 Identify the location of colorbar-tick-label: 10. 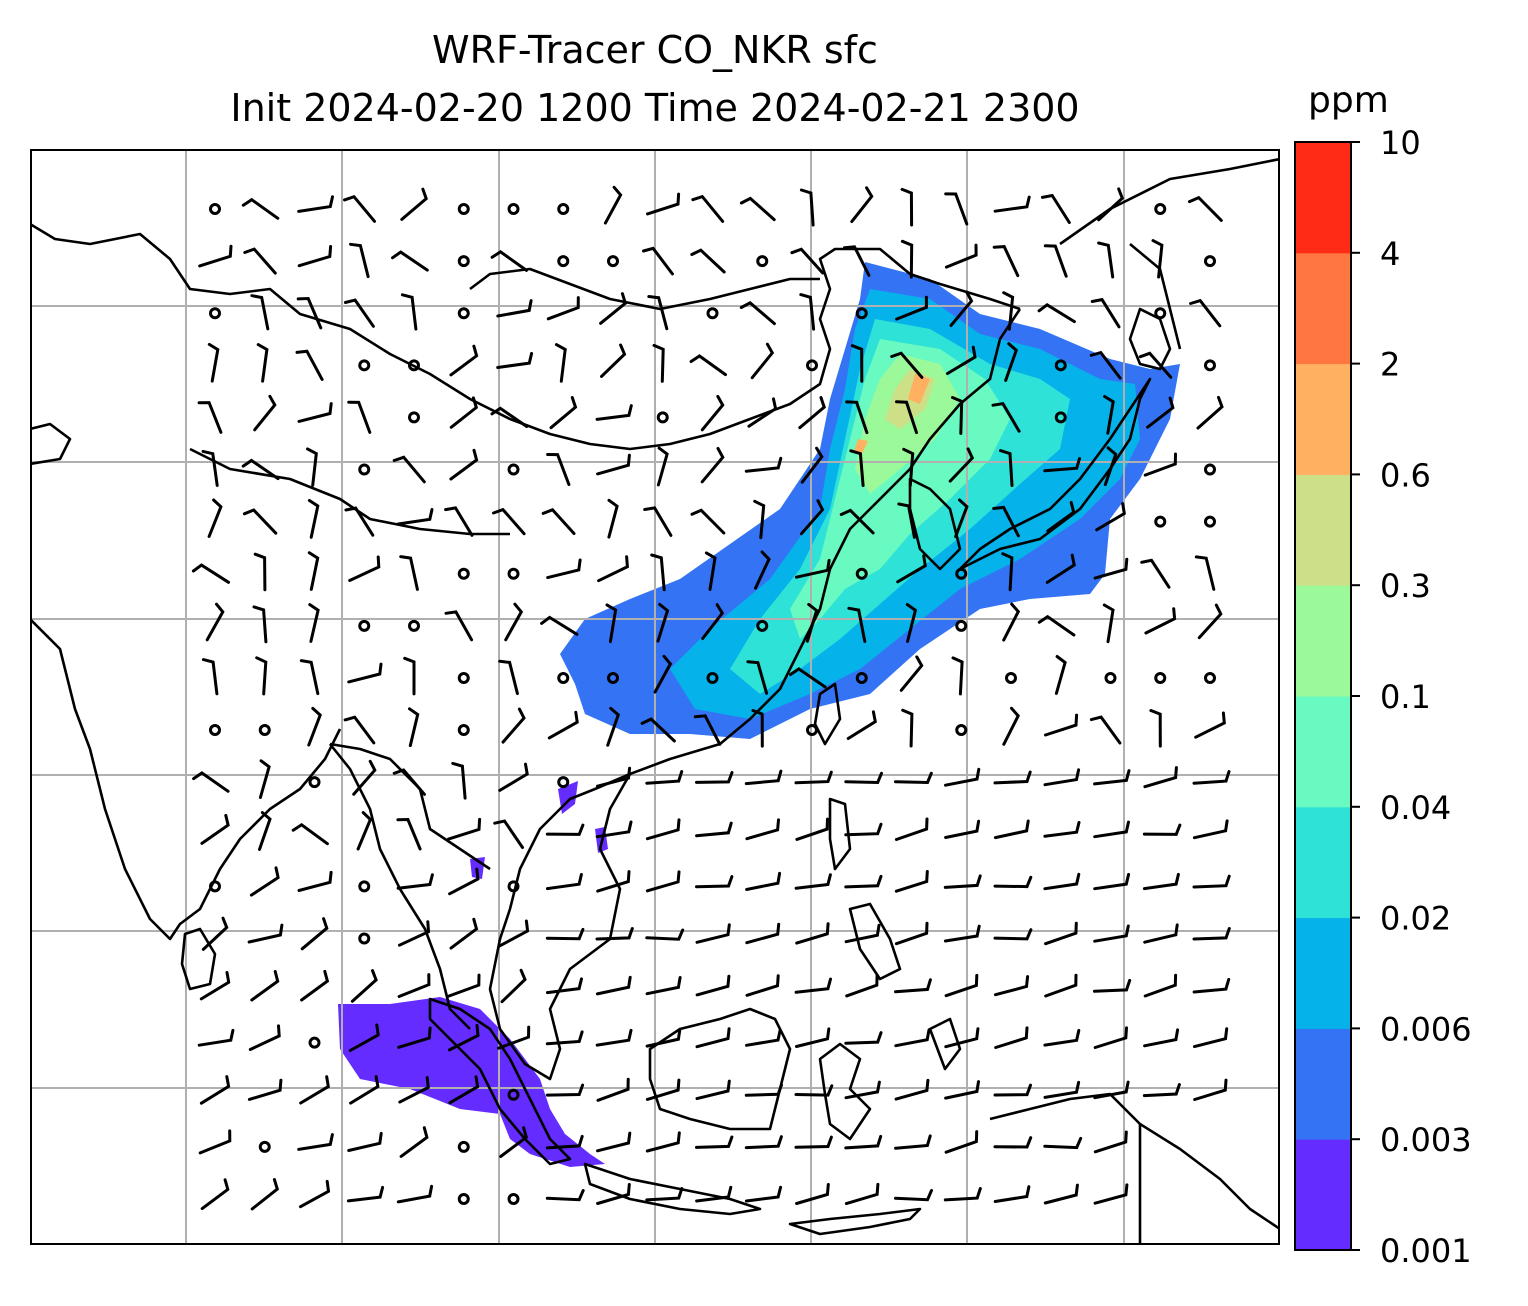
(1400, 143).